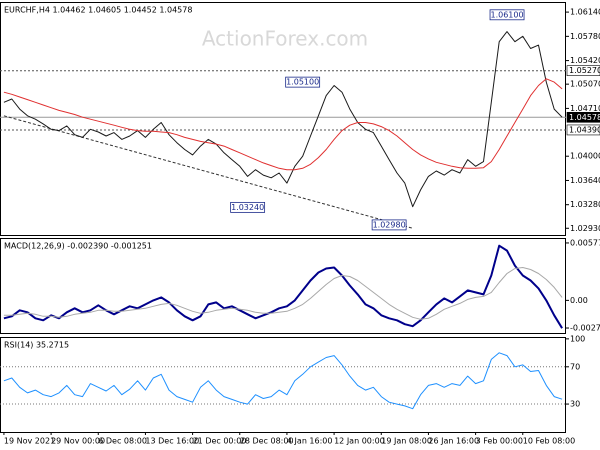 The image size is (600, 450). Describe the element at coordinates (122, 441) in the screenshot. I see `x-tick-label: 6 Dec 08:00` at that location.